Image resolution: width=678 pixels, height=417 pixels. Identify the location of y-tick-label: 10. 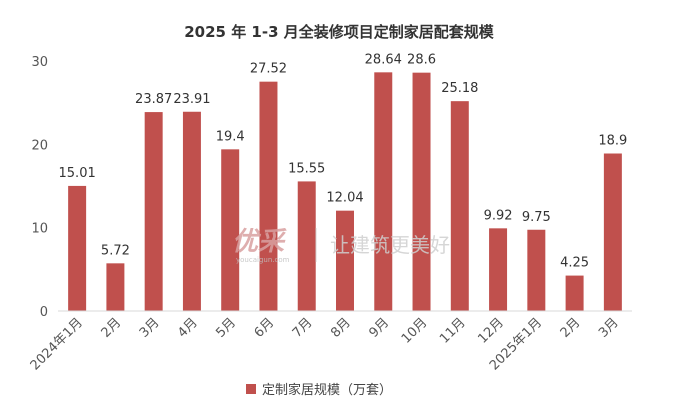
(39, 229).